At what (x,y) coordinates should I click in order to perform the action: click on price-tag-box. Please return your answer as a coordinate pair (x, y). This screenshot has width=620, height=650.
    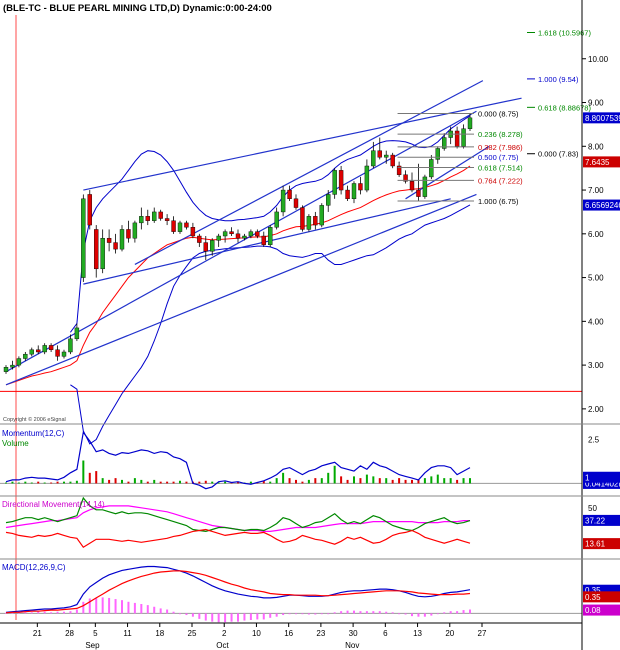
    Looking at the image, I should click on (601, 118).